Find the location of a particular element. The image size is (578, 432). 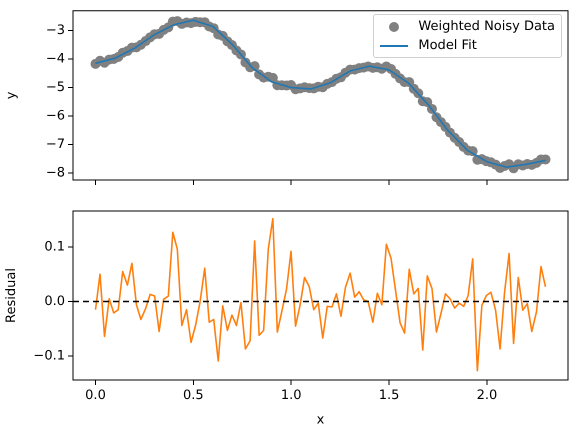

x-axis-title: x is located at coordinates (320, 420).